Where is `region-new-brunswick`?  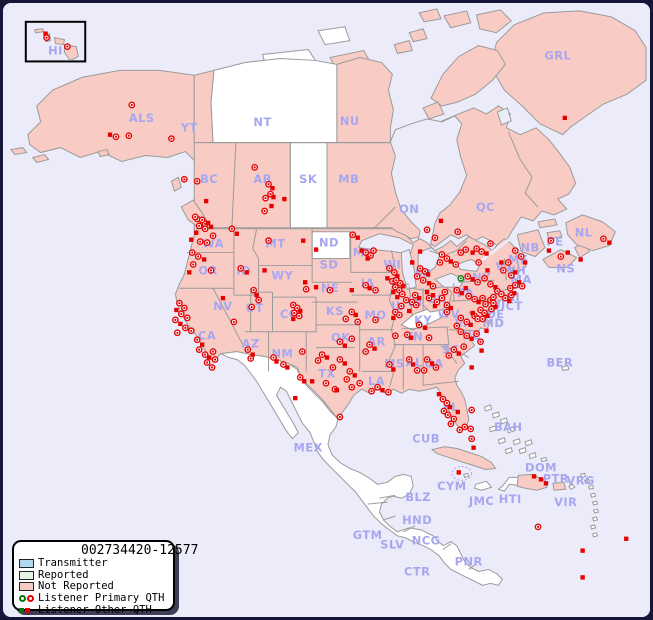 region-new-brunswick is located at coordinates (531, 243).